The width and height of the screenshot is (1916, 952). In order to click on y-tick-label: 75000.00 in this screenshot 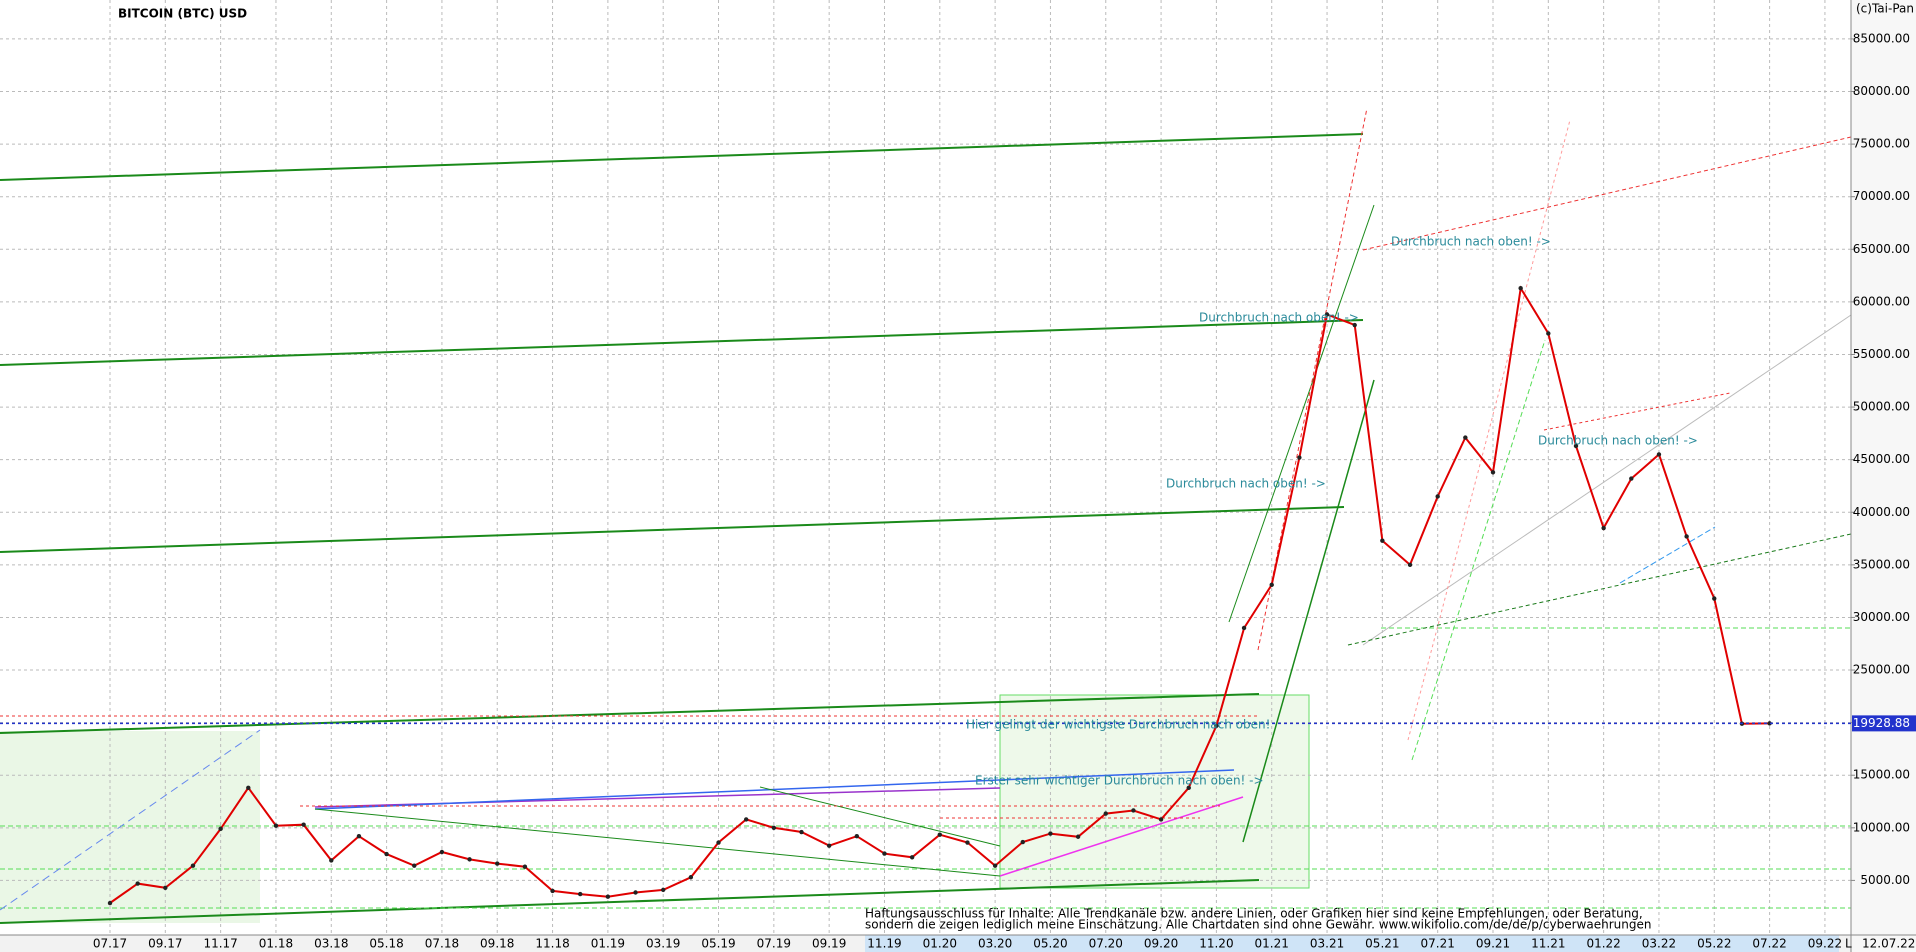, I will do `click(1881, 144)`.